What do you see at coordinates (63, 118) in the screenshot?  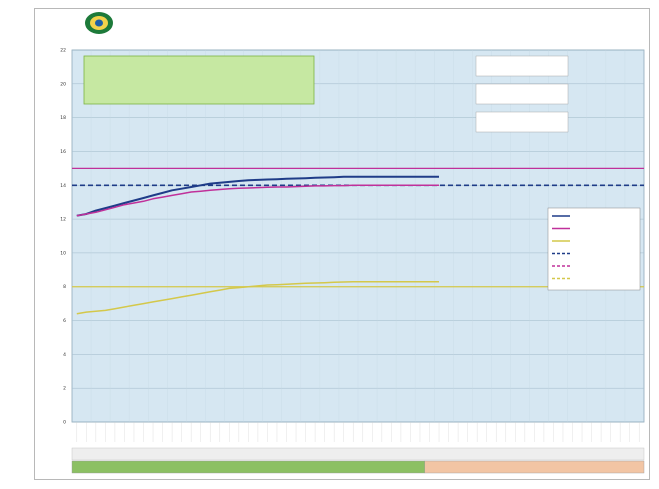 I see `y-tick-label: 18` at bounding box center [63, 118].